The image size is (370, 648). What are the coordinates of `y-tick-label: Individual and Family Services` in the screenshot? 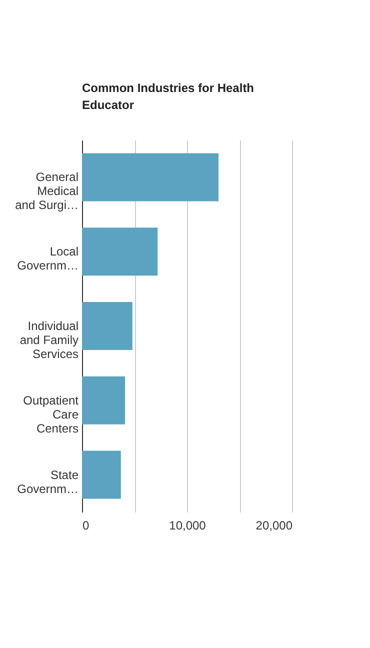 It's located at (49, 340).